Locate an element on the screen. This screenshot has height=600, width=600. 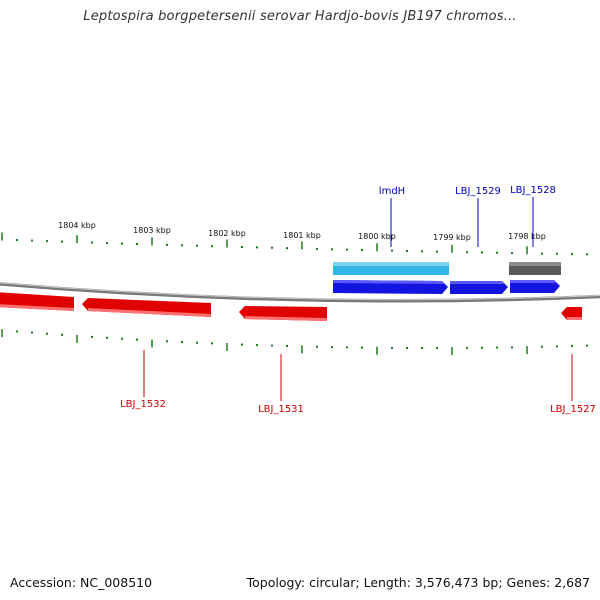
scale-label-1799: 1799 kbp is located at coordinates (452, 237).